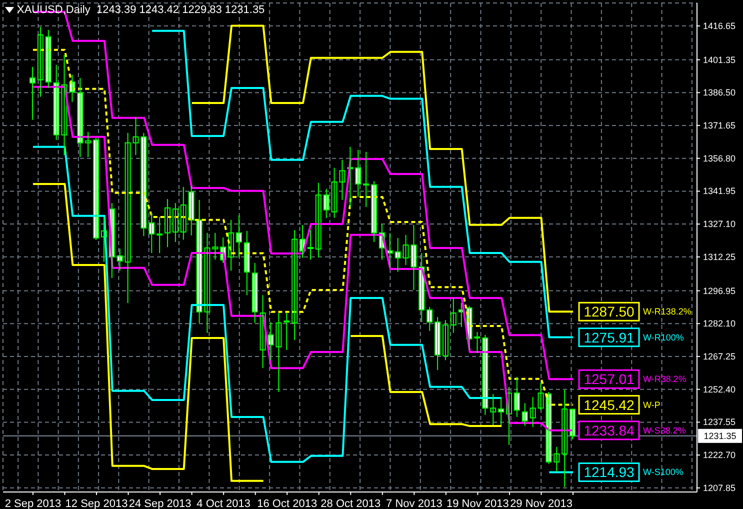  Describe the element at coordinates (719, 356) in the screenshot. I see `y-tick-label: 1267.25` at that location.